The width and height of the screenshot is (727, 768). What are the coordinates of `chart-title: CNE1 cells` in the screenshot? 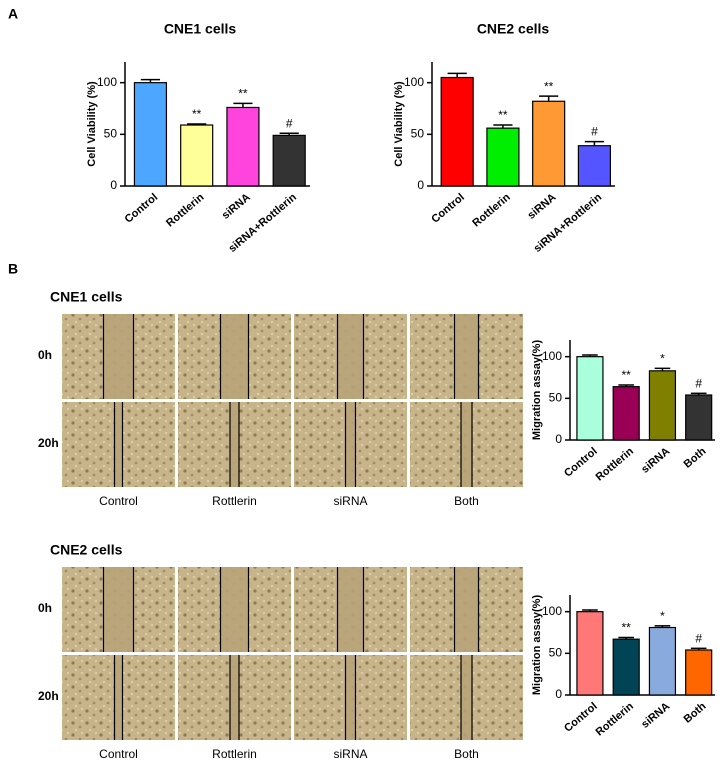 It's located at (200, 29).